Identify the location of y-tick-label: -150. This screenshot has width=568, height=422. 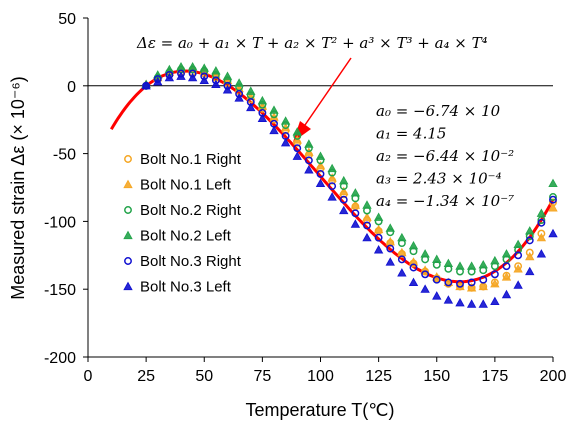
(60, 290).